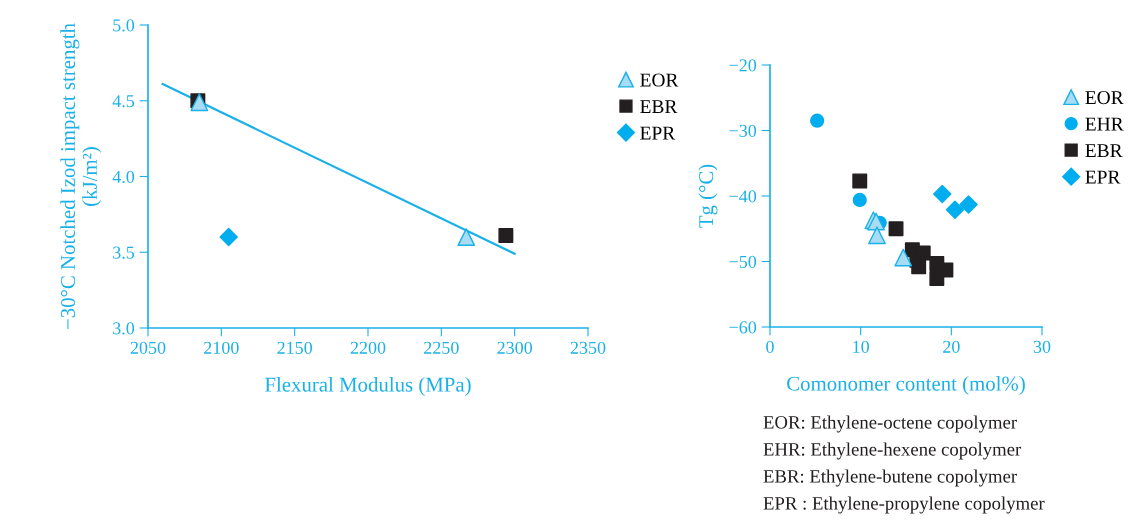 The height and width of the screenshot is (524, 1144). What do you see at coordinates (892, 451) in the screenshot?
I see `text: EHR: Ethylene-hexene copolymer` at bounding box center [892, 451].